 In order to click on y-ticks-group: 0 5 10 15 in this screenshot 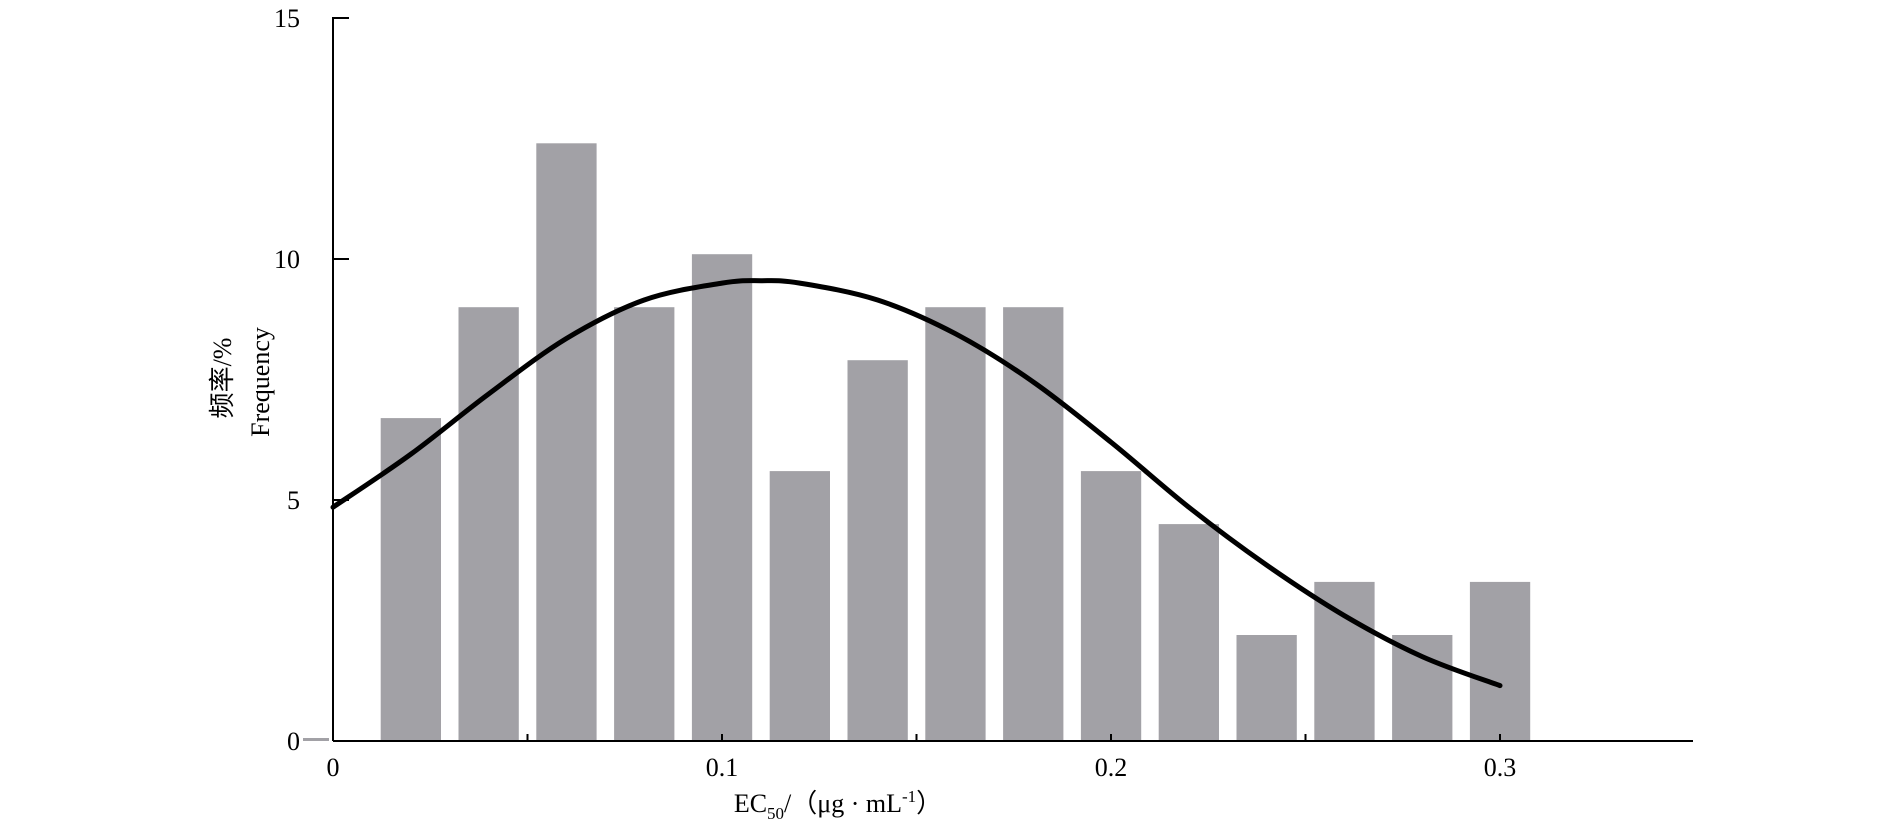, I will do `click(311, 380)`.